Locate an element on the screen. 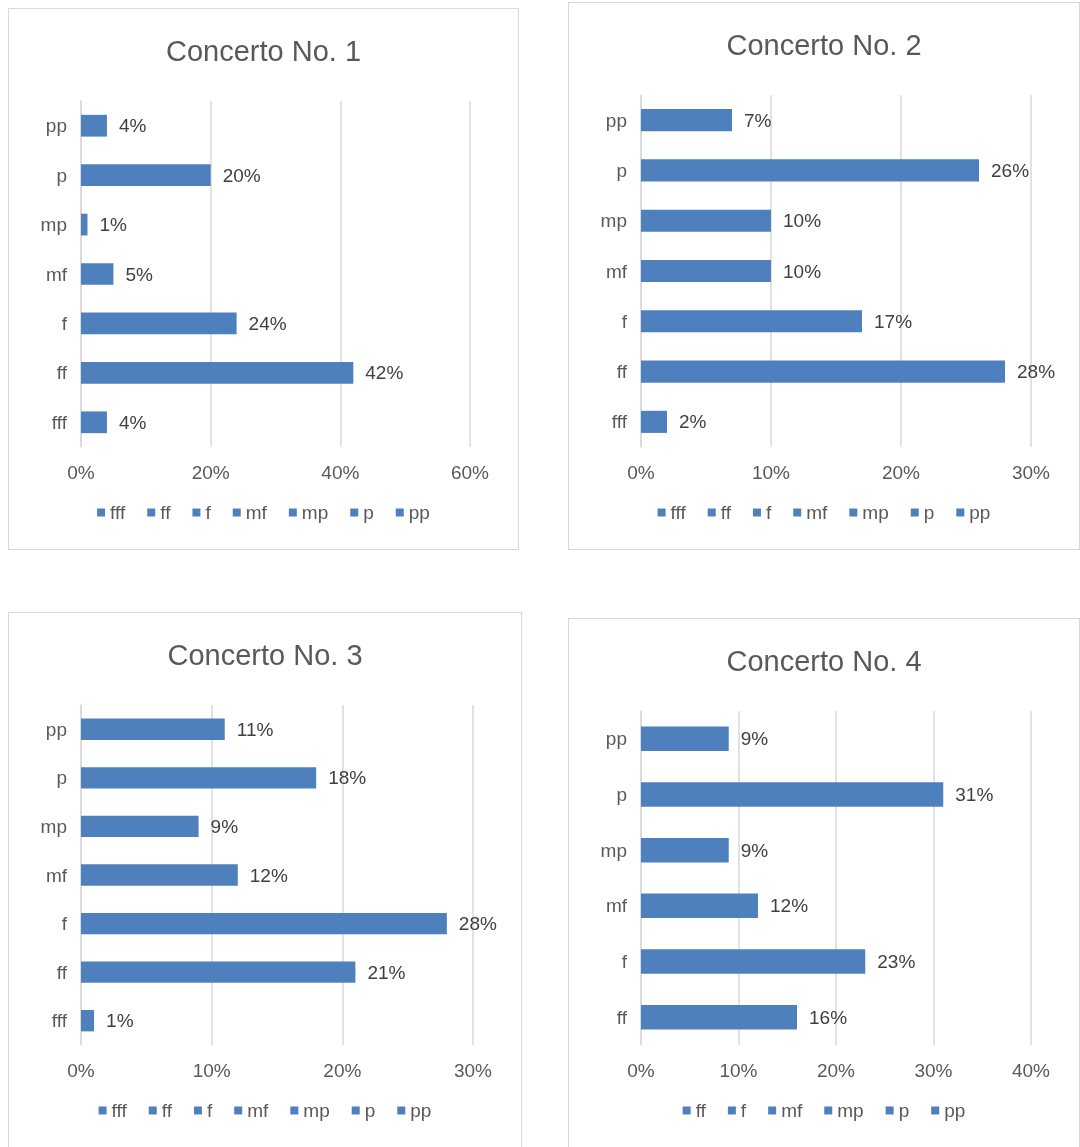 The height and width of the screenshot is (1147, 1080). data-label: 18% is located at coordinates (347, 778).